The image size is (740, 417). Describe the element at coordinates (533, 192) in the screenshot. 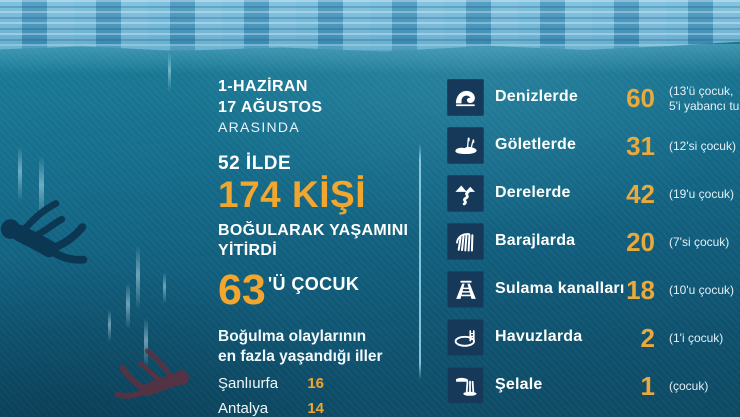

I see `location-label: Derelerde` at that location.